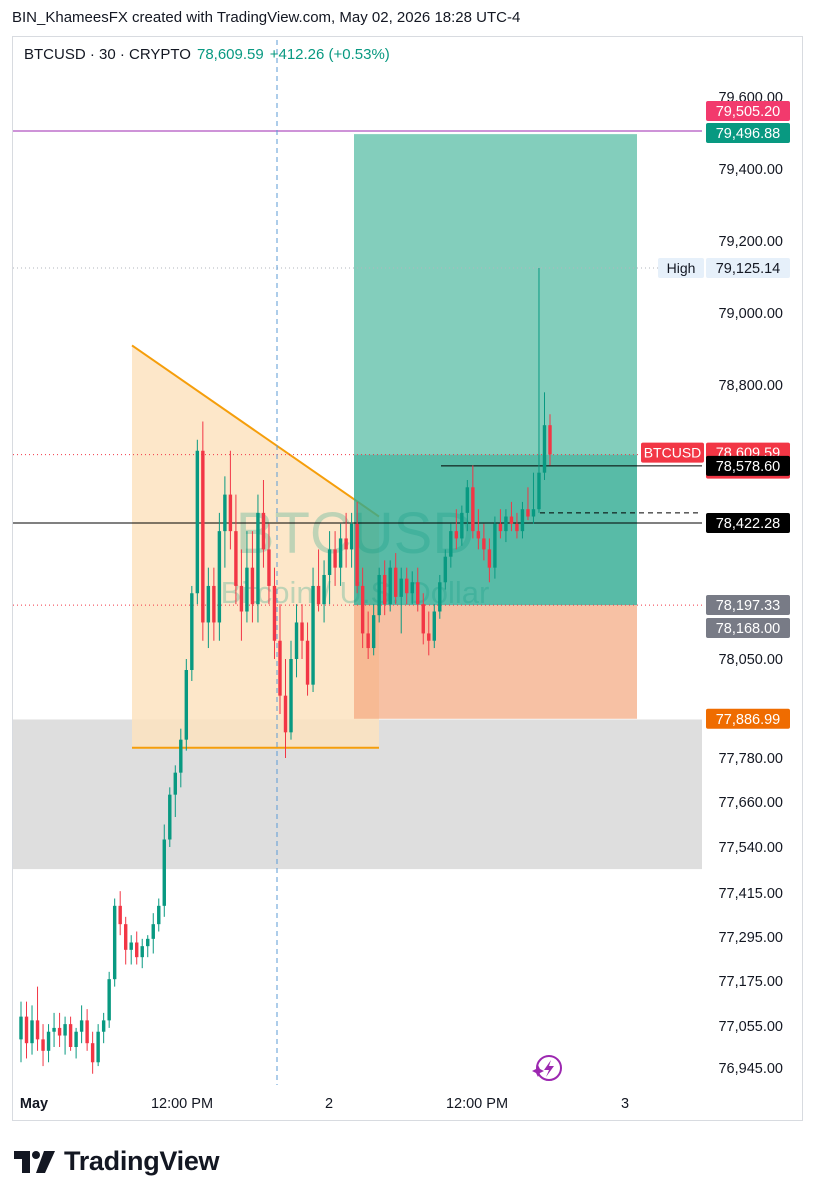  I want to click on position-stop-zone, so click(495, 662).